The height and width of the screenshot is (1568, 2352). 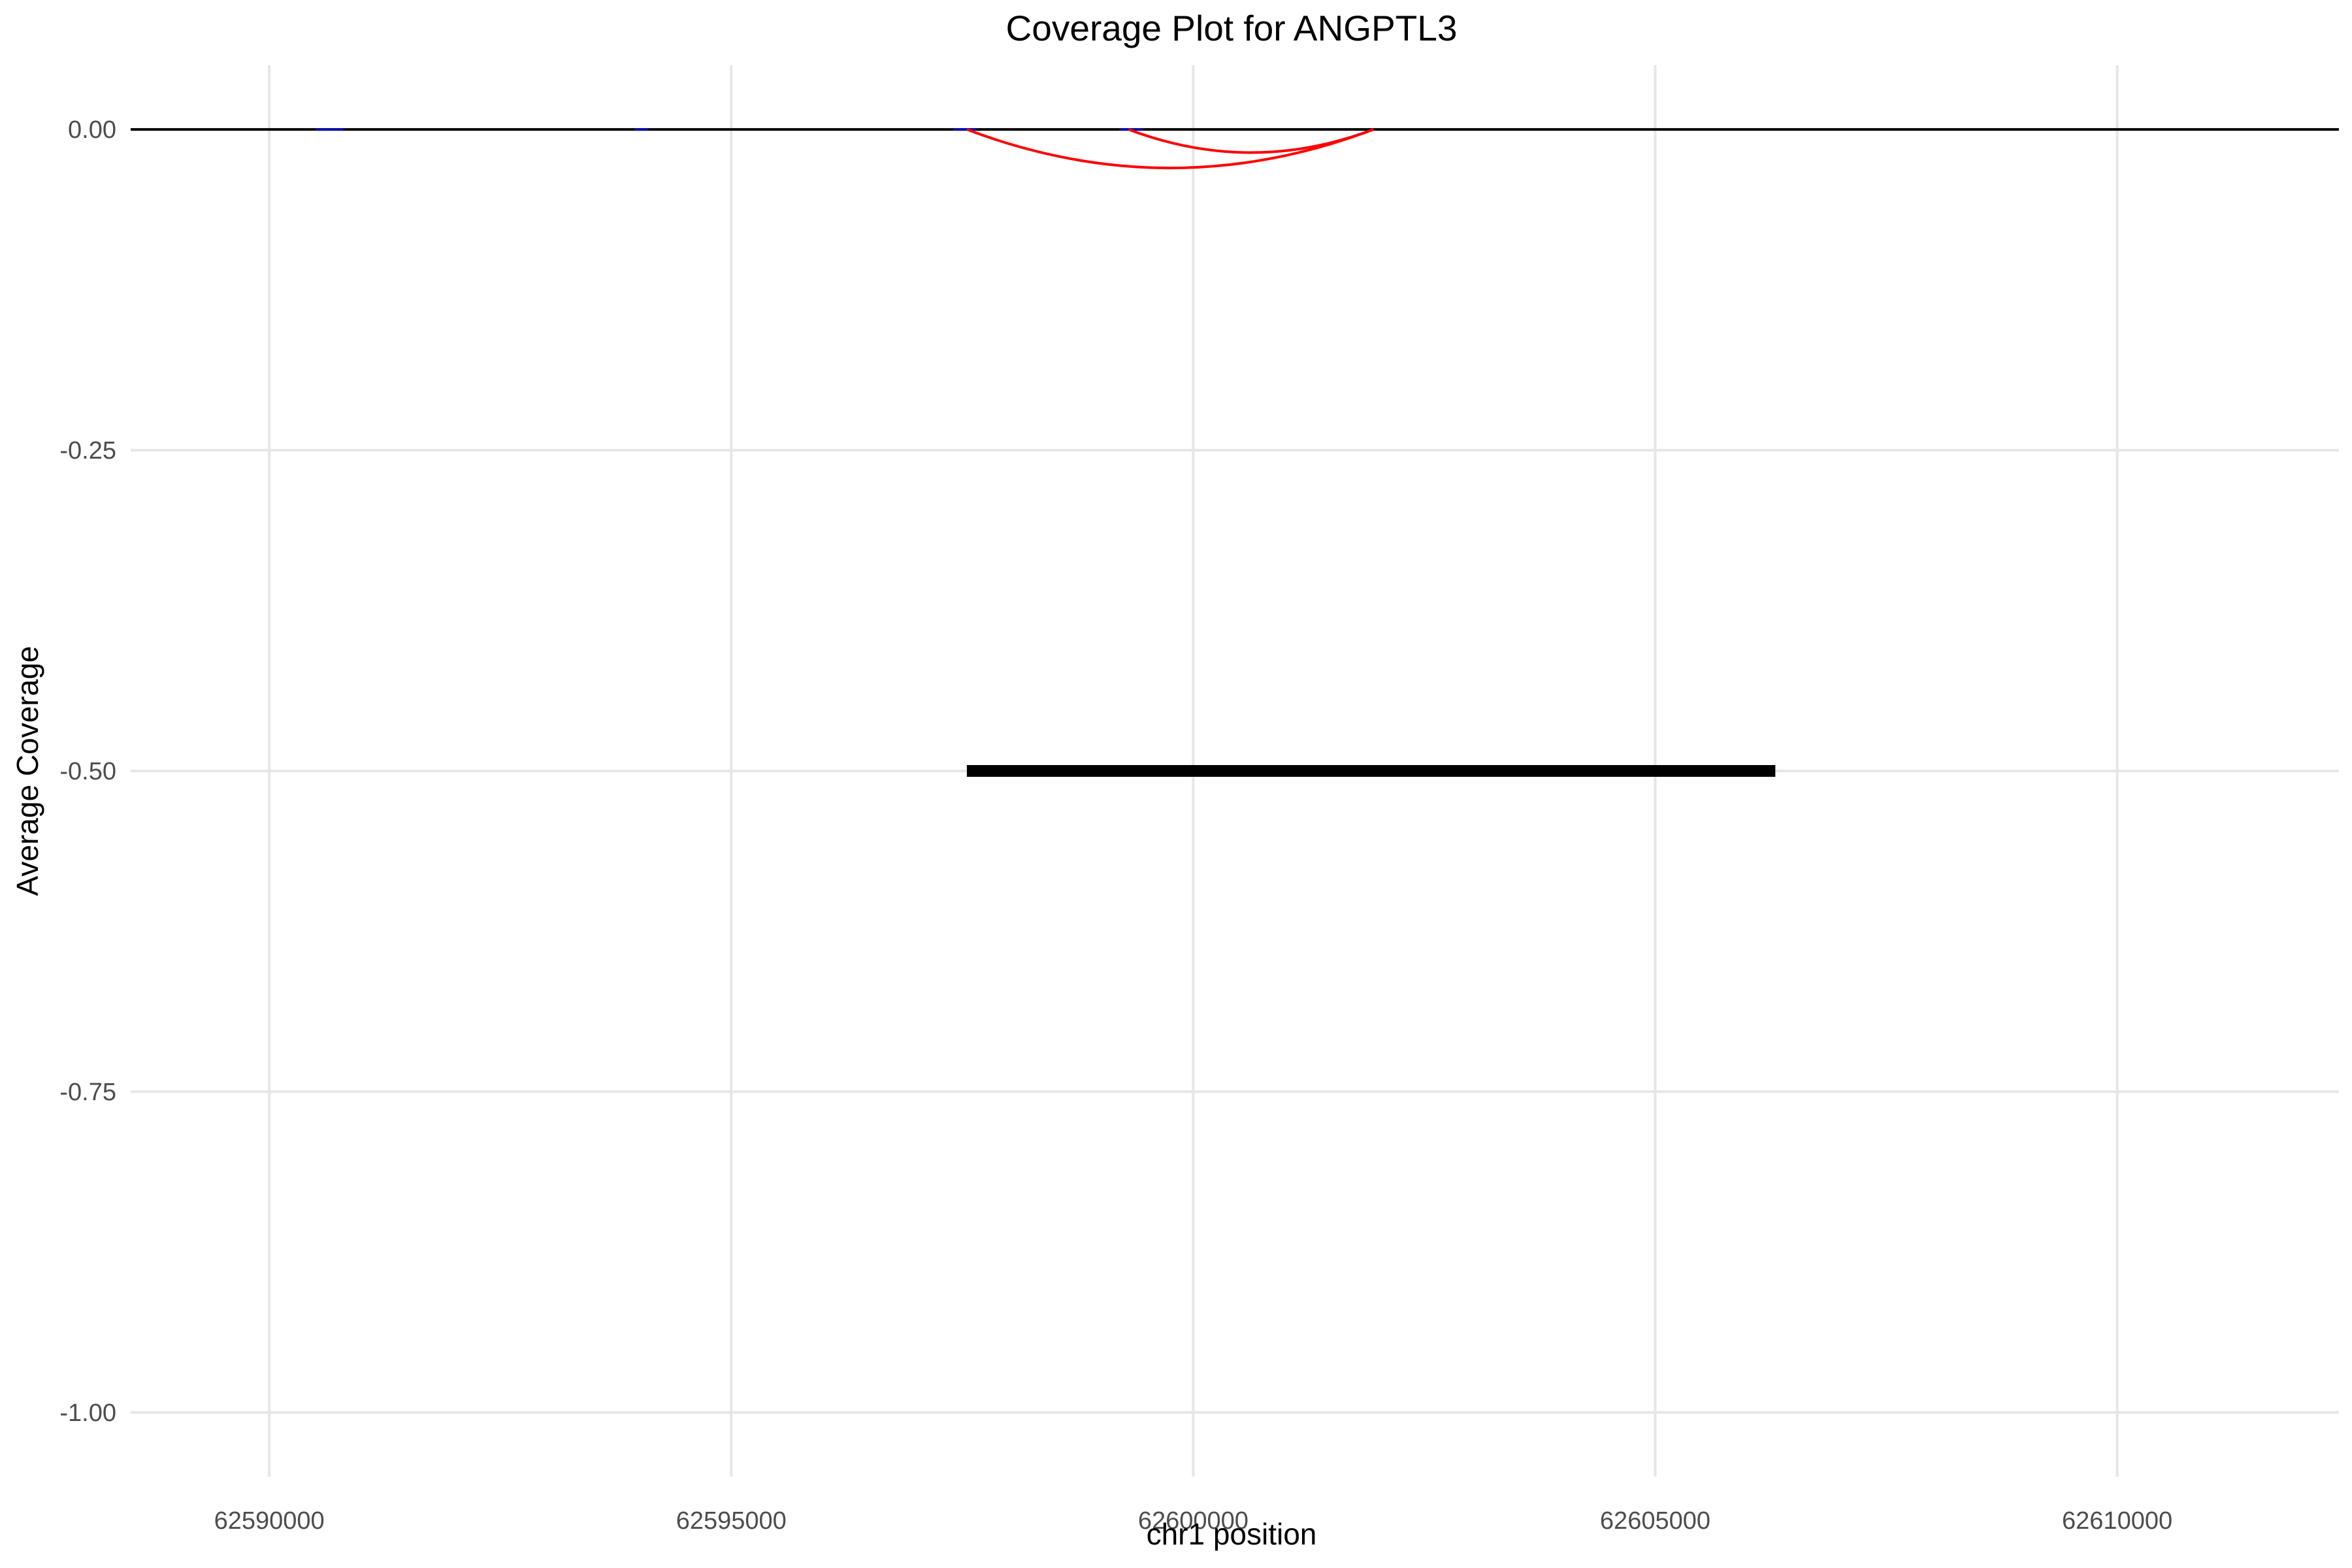 What do you see at coordinates (27, 771) in the screenshot?
I see `y-axis-title: Average Coverage` at bounding box center [27, 771].